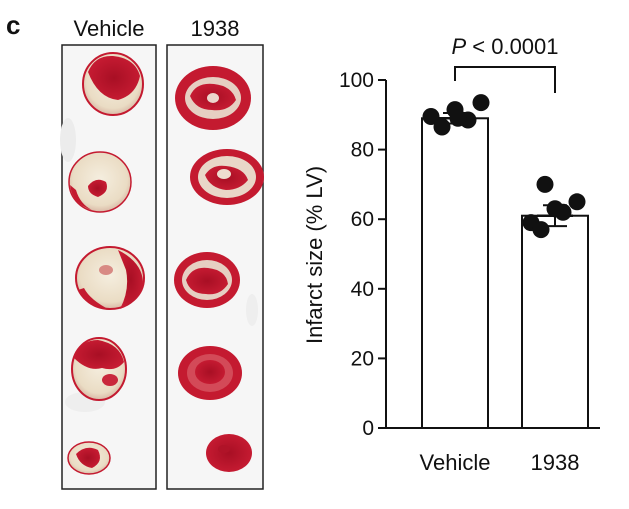 This screenshot has width=629, height=509. Describe the element at coordinates (363, 254) in the screenshot. I see `y-axis: 0 20 40 60 80 100` at that location.